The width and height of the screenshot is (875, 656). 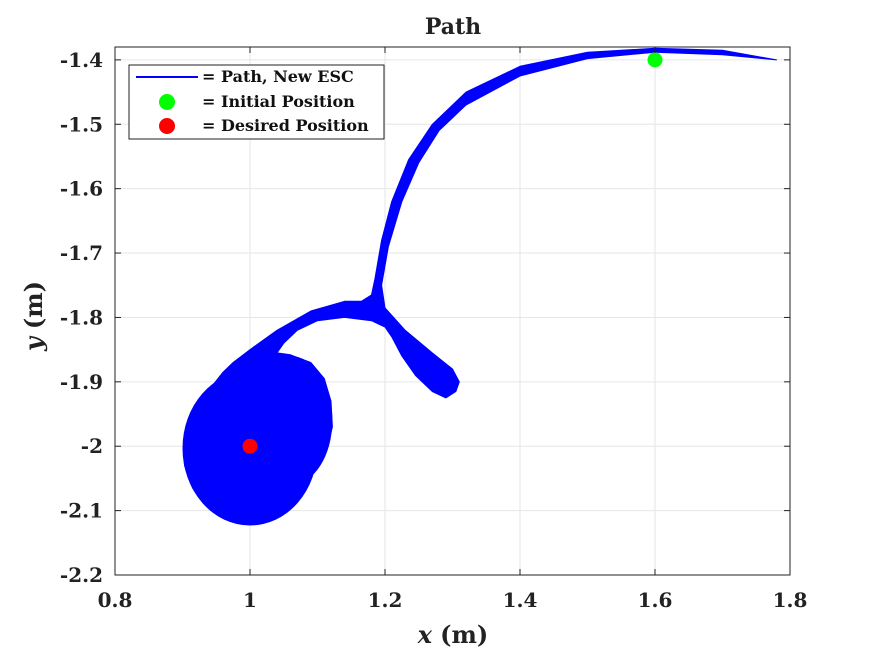 What do you see at coordinates (250, 446) in the screenshot?
I see `desired-position-point` at bounding box center [250, 446].